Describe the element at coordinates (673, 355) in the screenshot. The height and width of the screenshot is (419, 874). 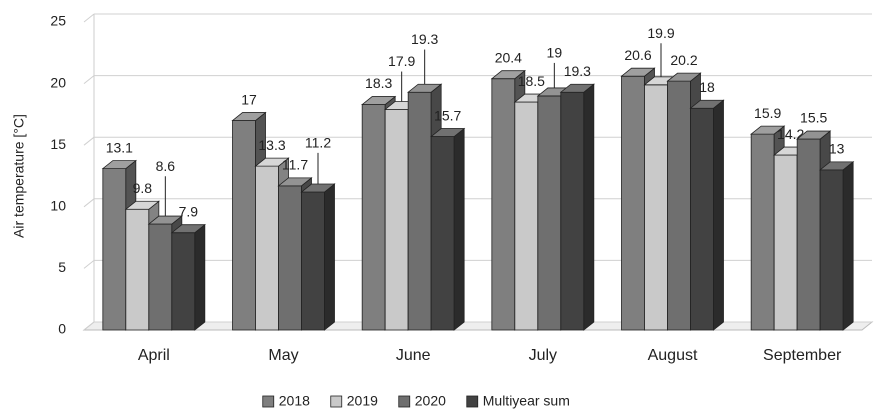
I see `x-tick-label: August` at that location.